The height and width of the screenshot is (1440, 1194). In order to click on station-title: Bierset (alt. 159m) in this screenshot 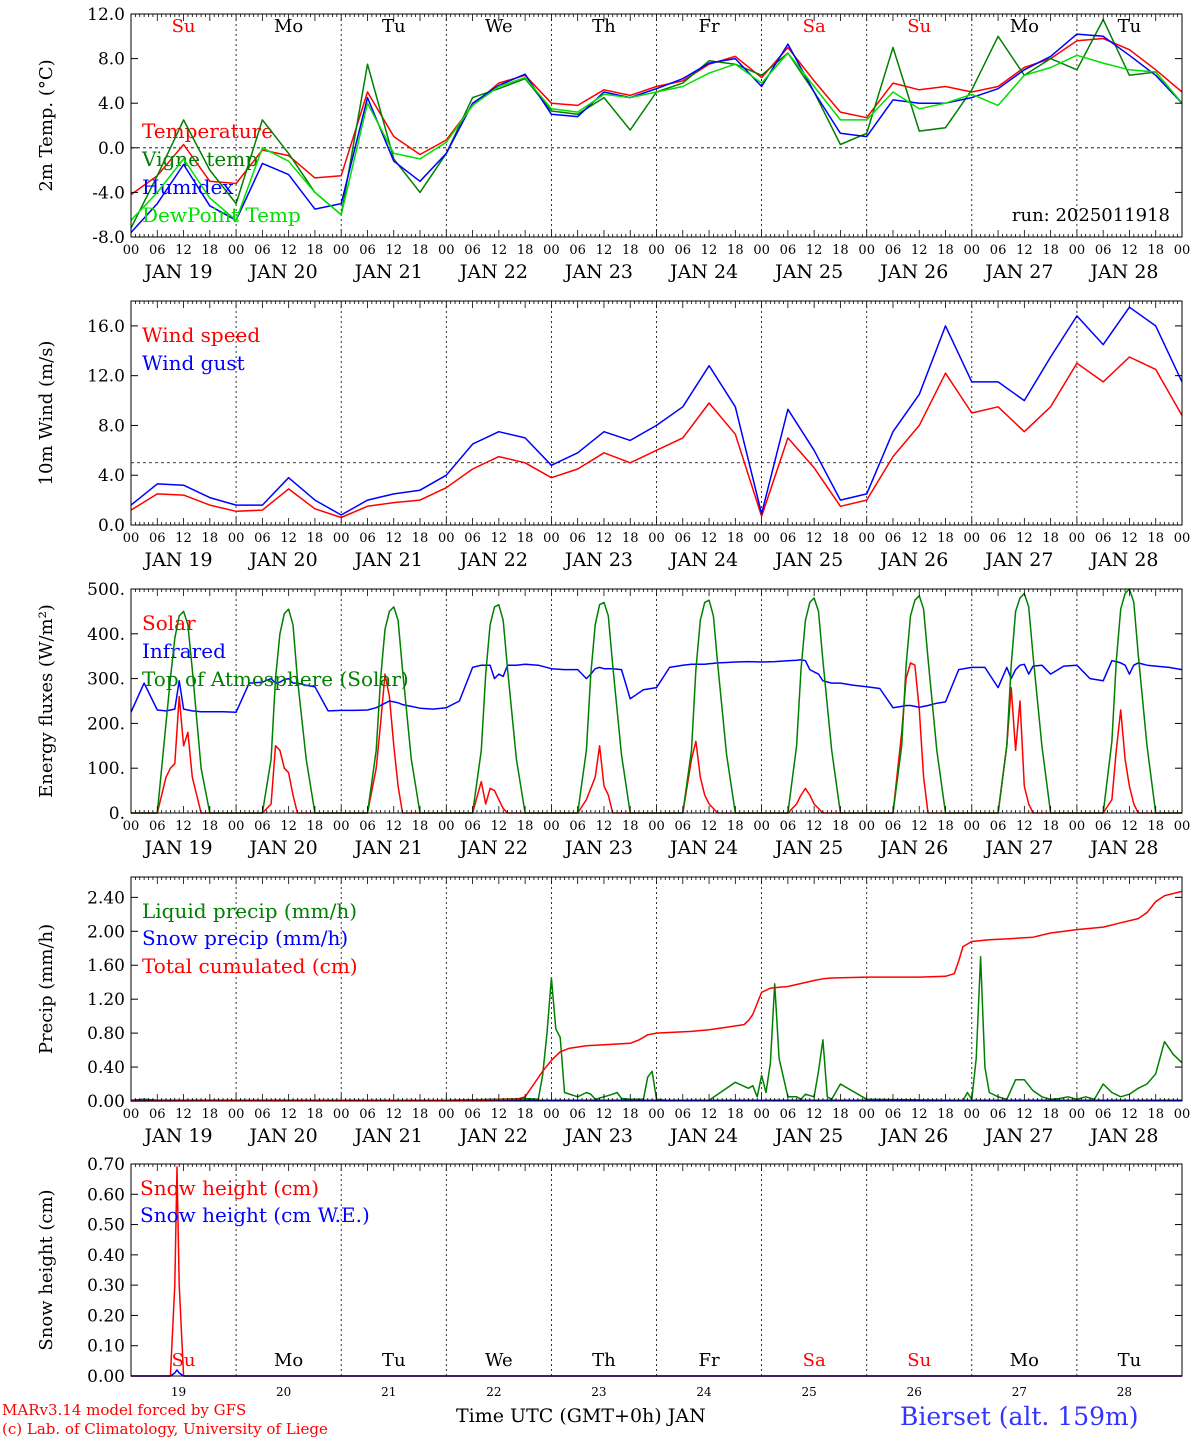, I will do `click(1019, 1416)`.